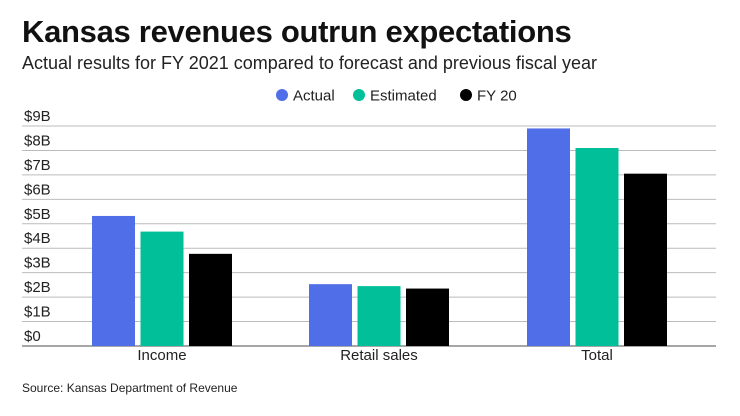  I want to click on bar-actual: Income Actual: 5.32, so click(113, 280).